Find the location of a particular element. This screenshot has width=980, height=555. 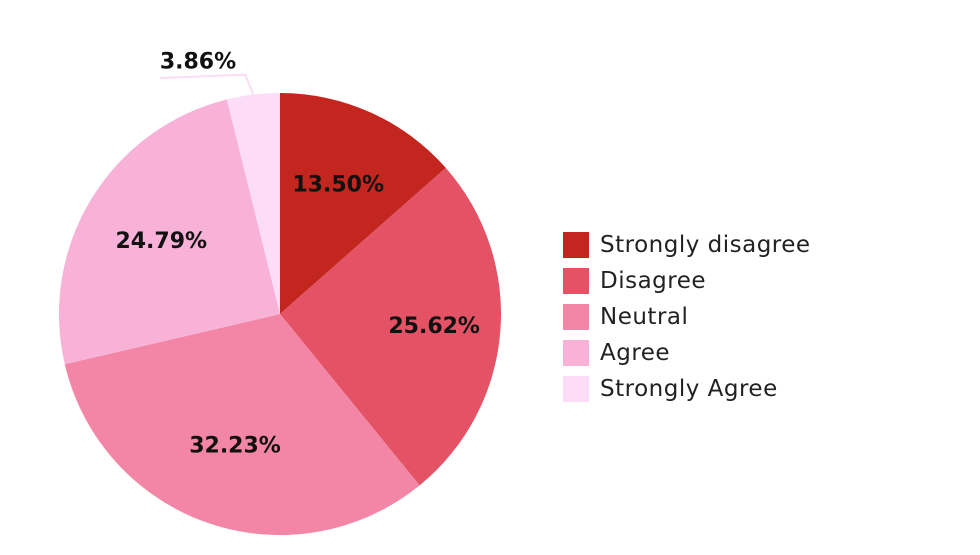

pie-slice-disagree is located at coordinates (390, 326).